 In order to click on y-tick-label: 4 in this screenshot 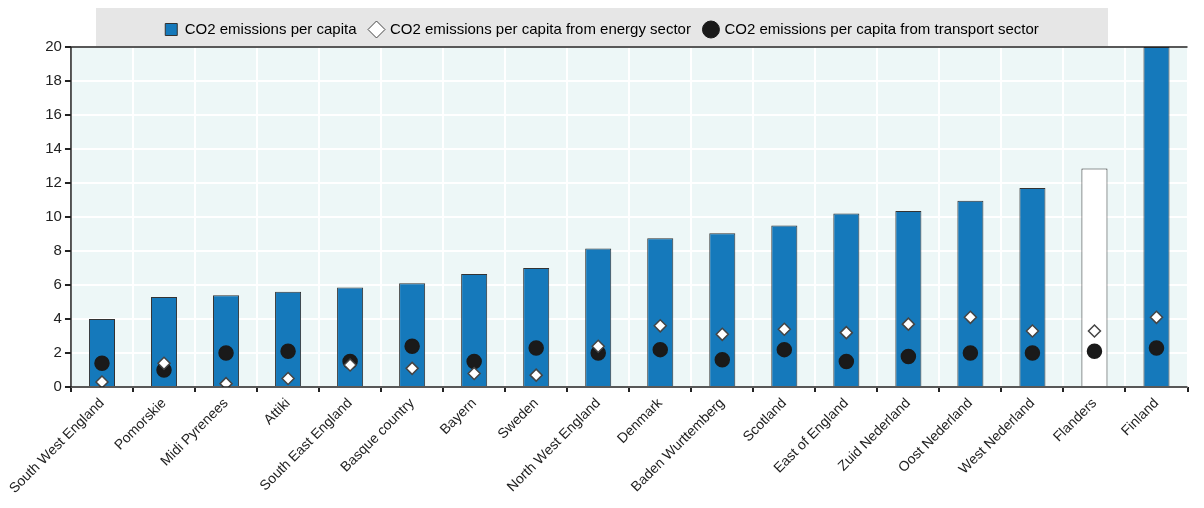, I will do `click(57, 318)`.